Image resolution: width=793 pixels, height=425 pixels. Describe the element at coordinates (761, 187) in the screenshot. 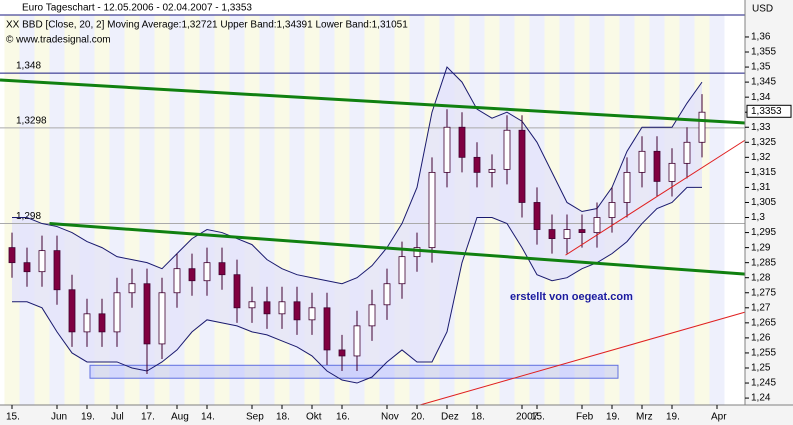

I see `y-tick-label: 1,31` at that location.